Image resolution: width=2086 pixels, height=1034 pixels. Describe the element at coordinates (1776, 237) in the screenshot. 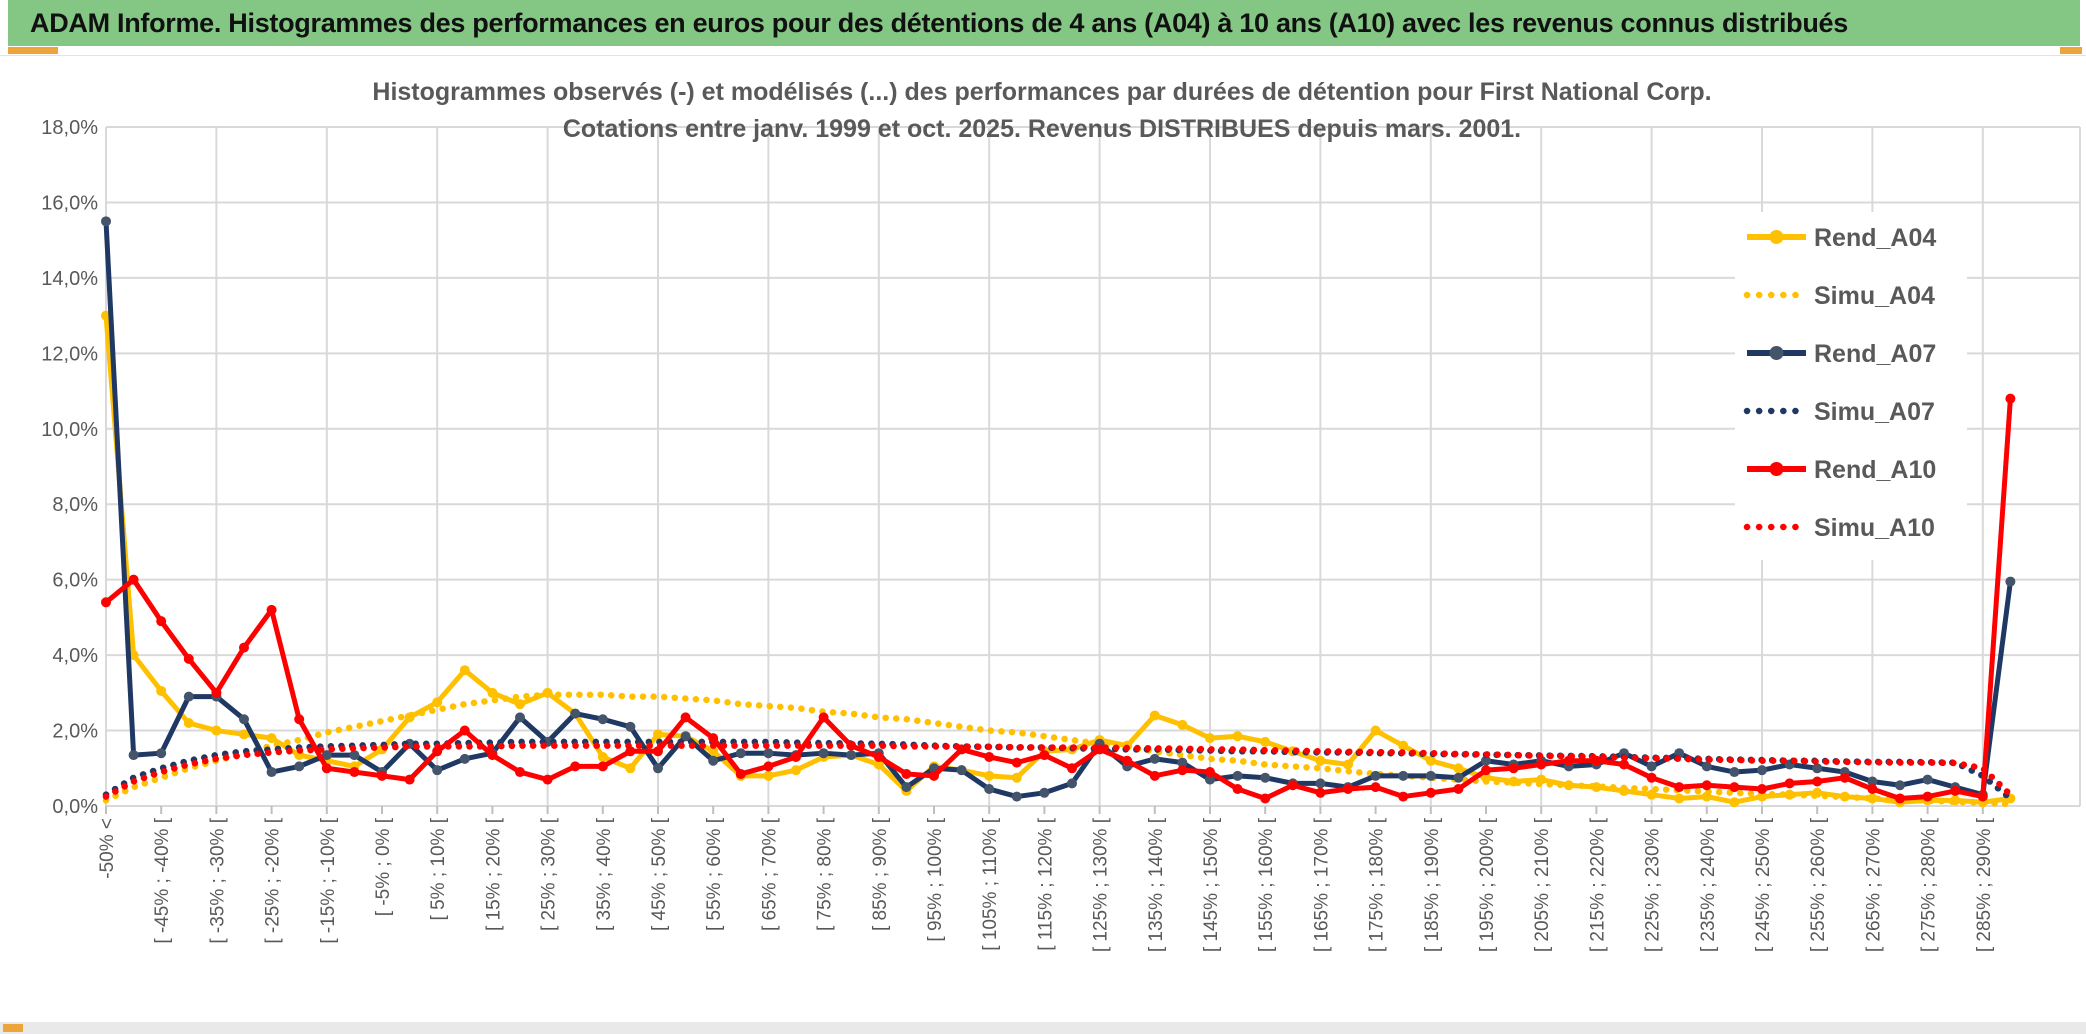

I see `legend-sample-marker-Rend_A04` at that location.